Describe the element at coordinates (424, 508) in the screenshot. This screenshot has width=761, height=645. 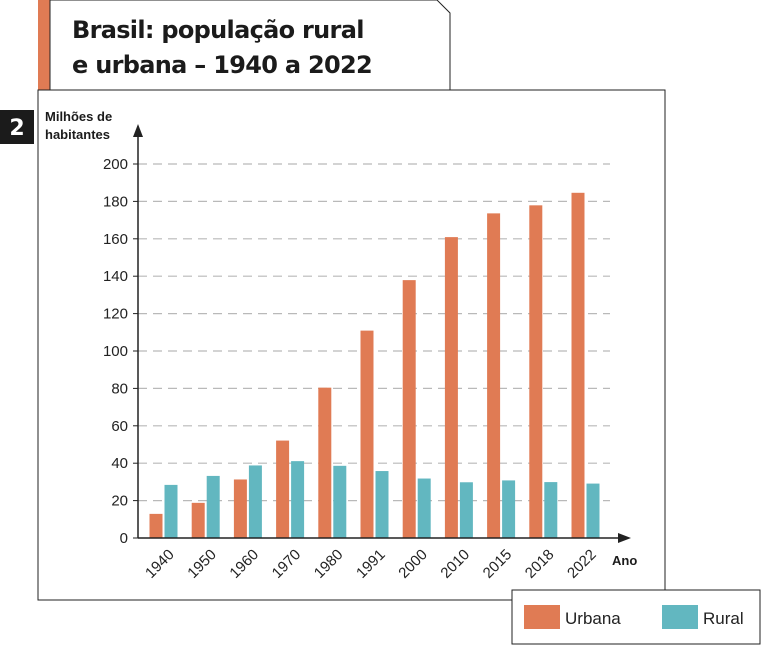
I see `bar-rural-2000` at that location.